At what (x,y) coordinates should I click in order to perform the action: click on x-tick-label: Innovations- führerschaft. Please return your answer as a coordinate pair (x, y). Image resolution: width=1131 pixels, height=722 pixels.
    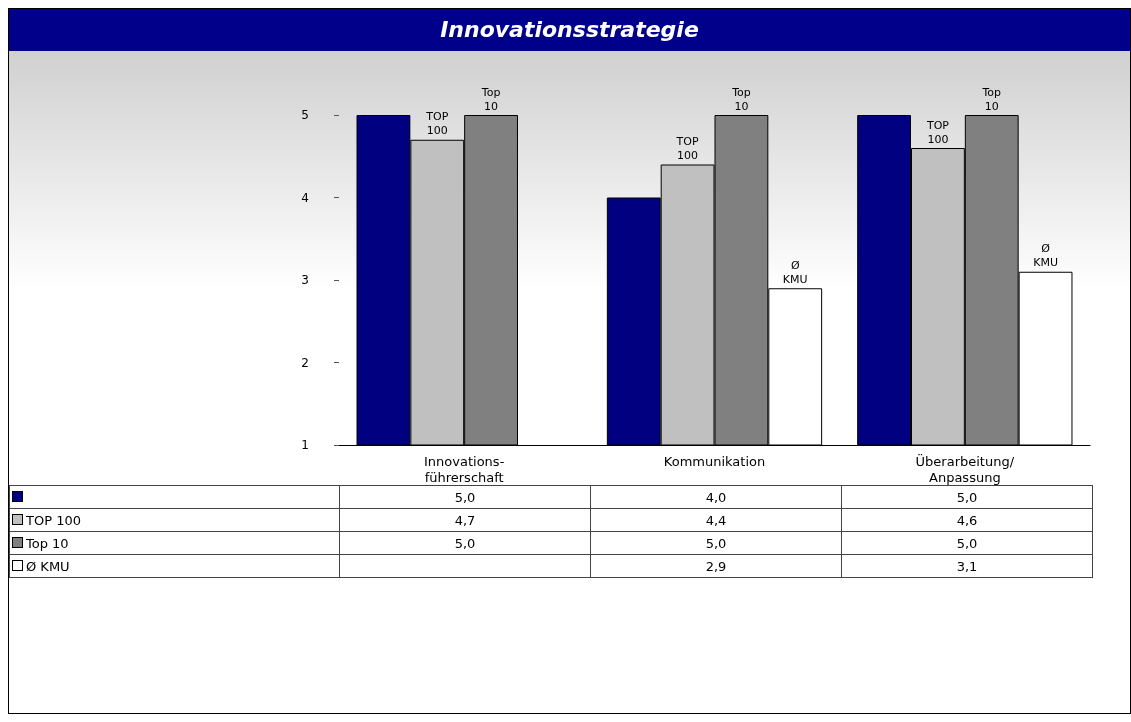
    Looking at the image, I should click on (464, 469).